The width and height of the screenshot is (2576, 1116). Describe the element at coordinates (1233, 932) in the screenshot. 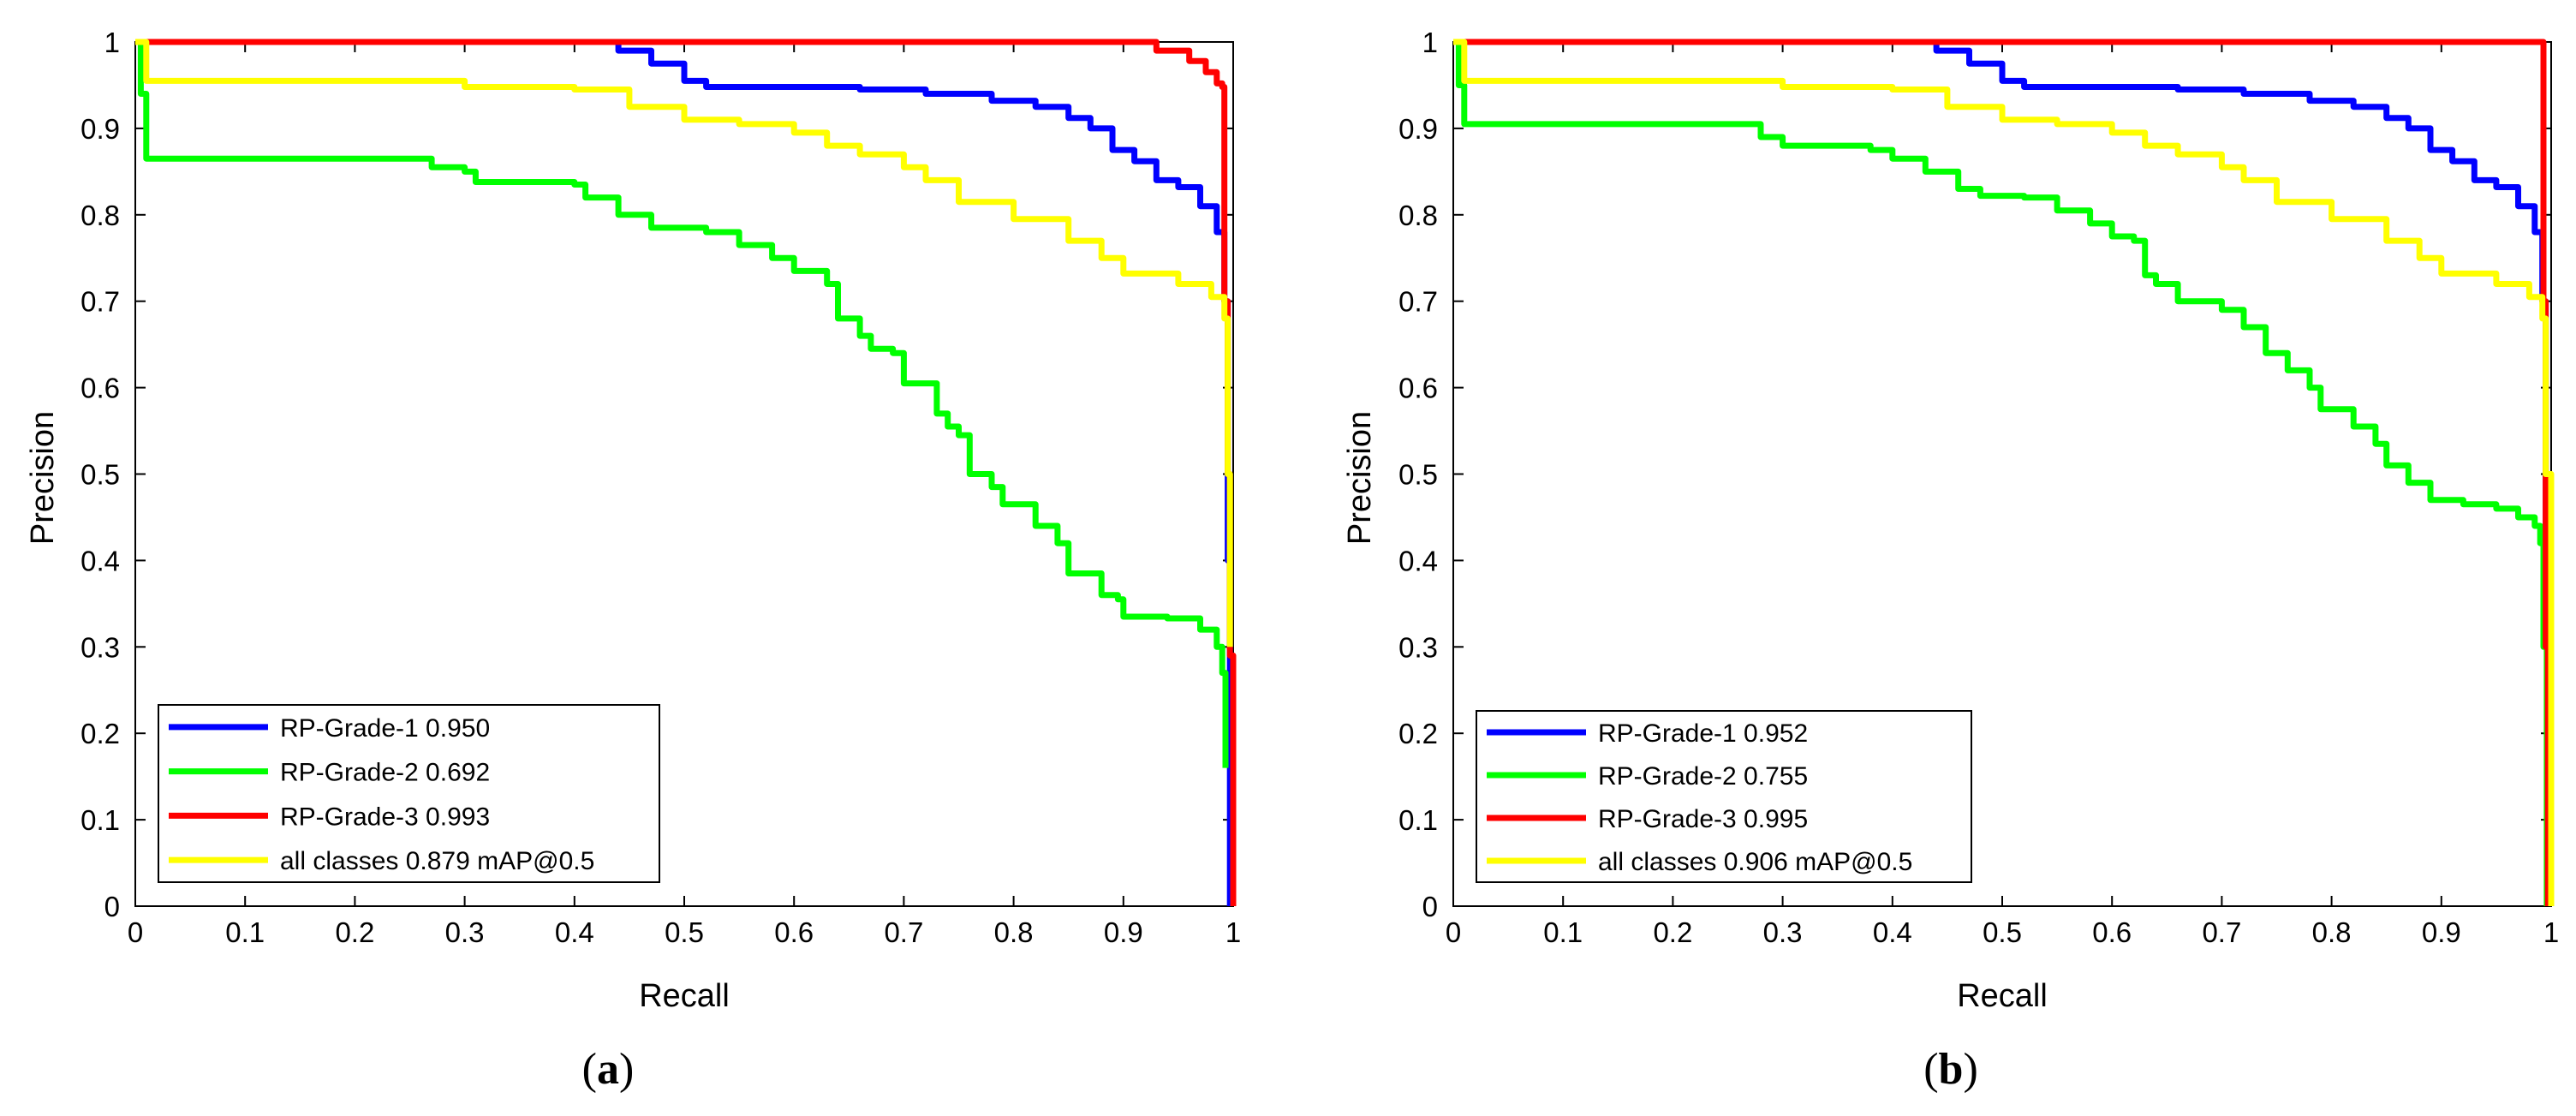

I see `x-tick-label-a: 1` at that location.